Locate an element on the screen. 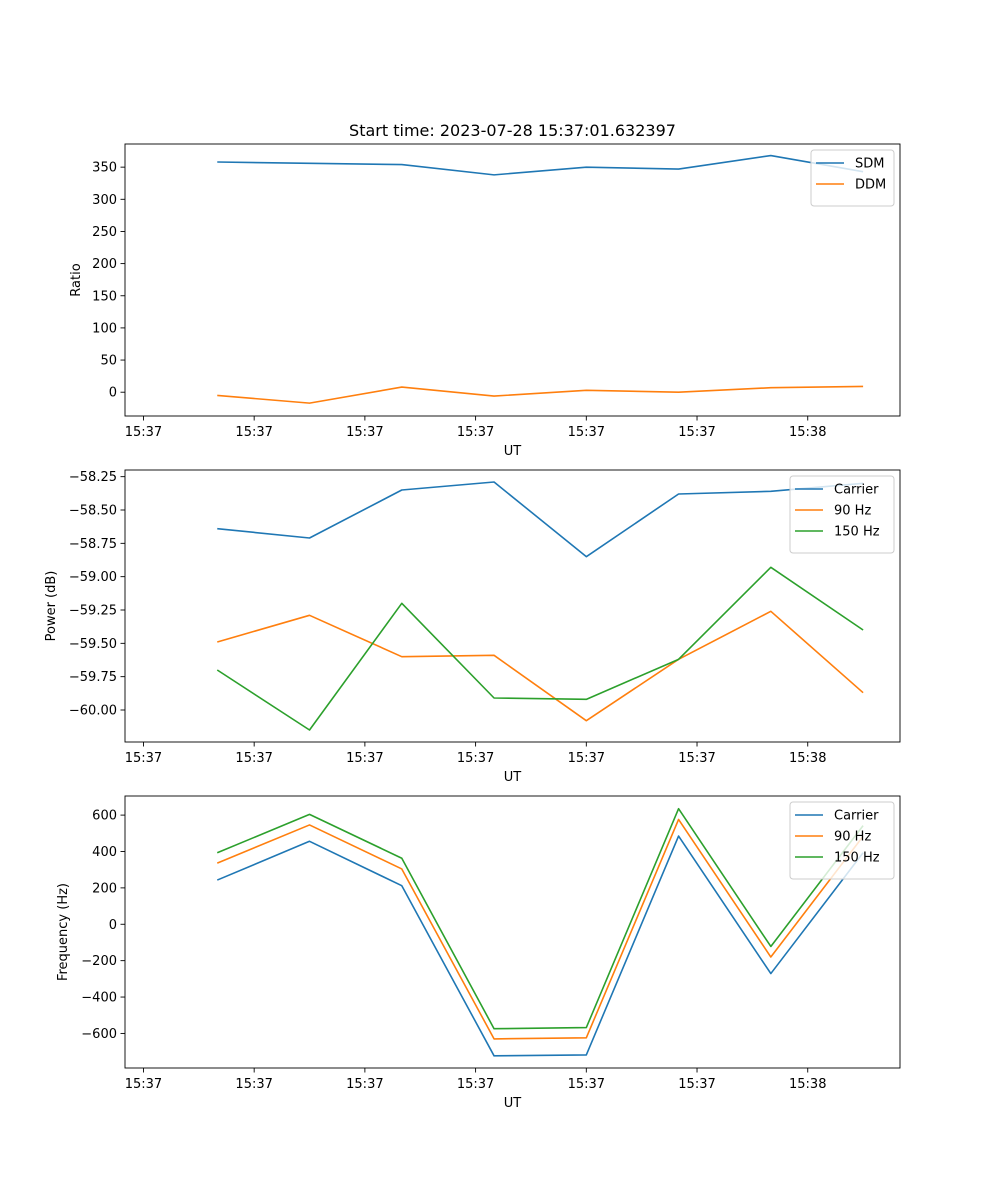 The image size is (1000, 1200). y-tick-label: −59.75 is located at coordinates (93, 677).